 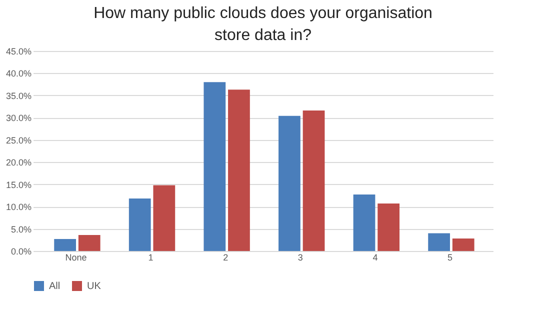 I want to click on y-tick-label: 35.0%, so click(x=19, y=95).